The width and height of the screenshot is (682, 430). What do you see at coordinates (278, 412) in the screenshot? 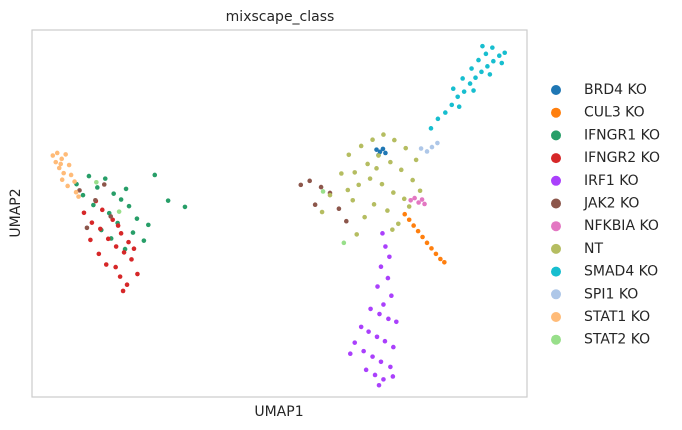
I see `x-axis-label: UMAP1` at bounding box center [278, 412].